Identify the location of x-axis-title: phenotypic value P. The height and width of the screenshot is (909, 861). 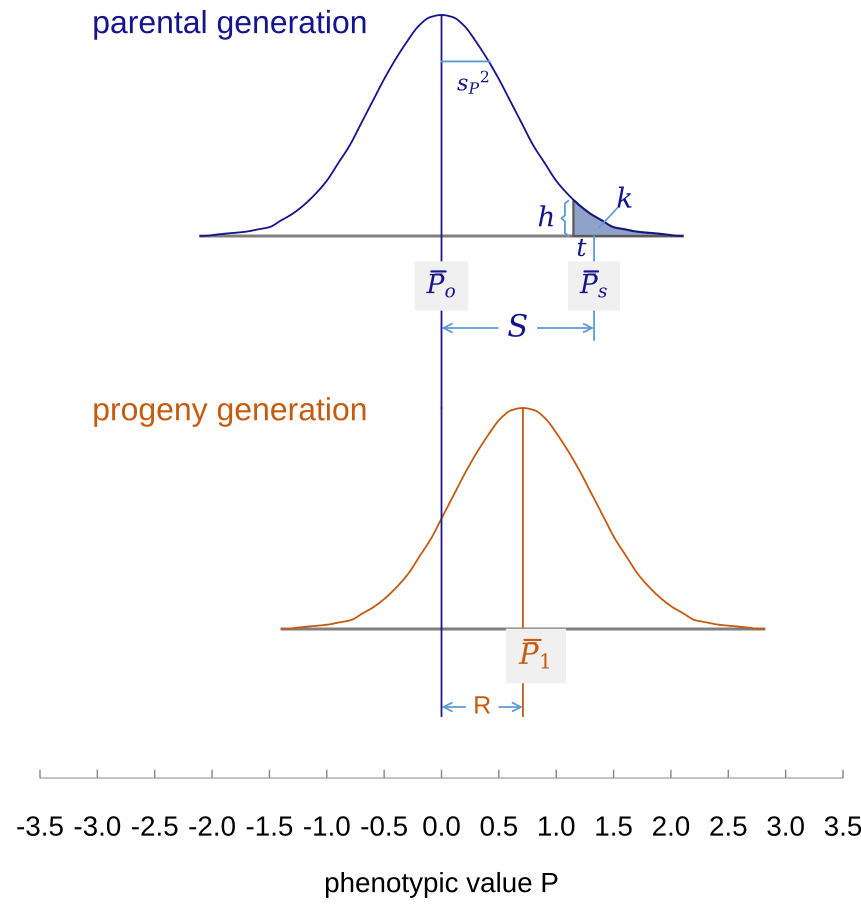
(442, 885).